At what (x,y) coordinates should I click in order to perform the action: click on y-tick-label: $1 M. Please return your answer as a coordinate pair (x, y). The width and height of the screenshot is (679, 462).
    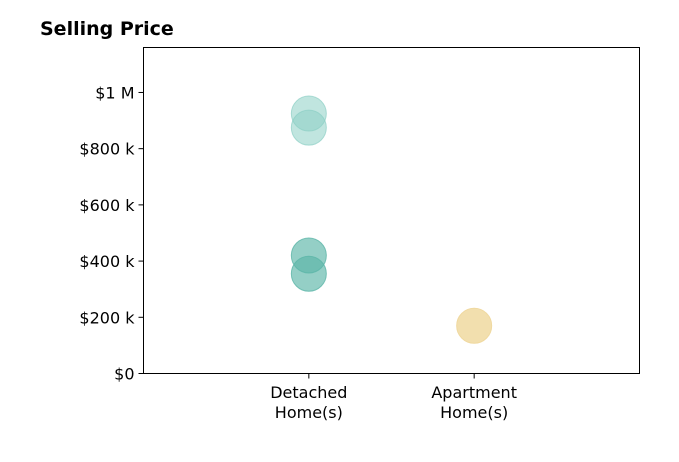
    Looking at the image, I should click on (114, 92).